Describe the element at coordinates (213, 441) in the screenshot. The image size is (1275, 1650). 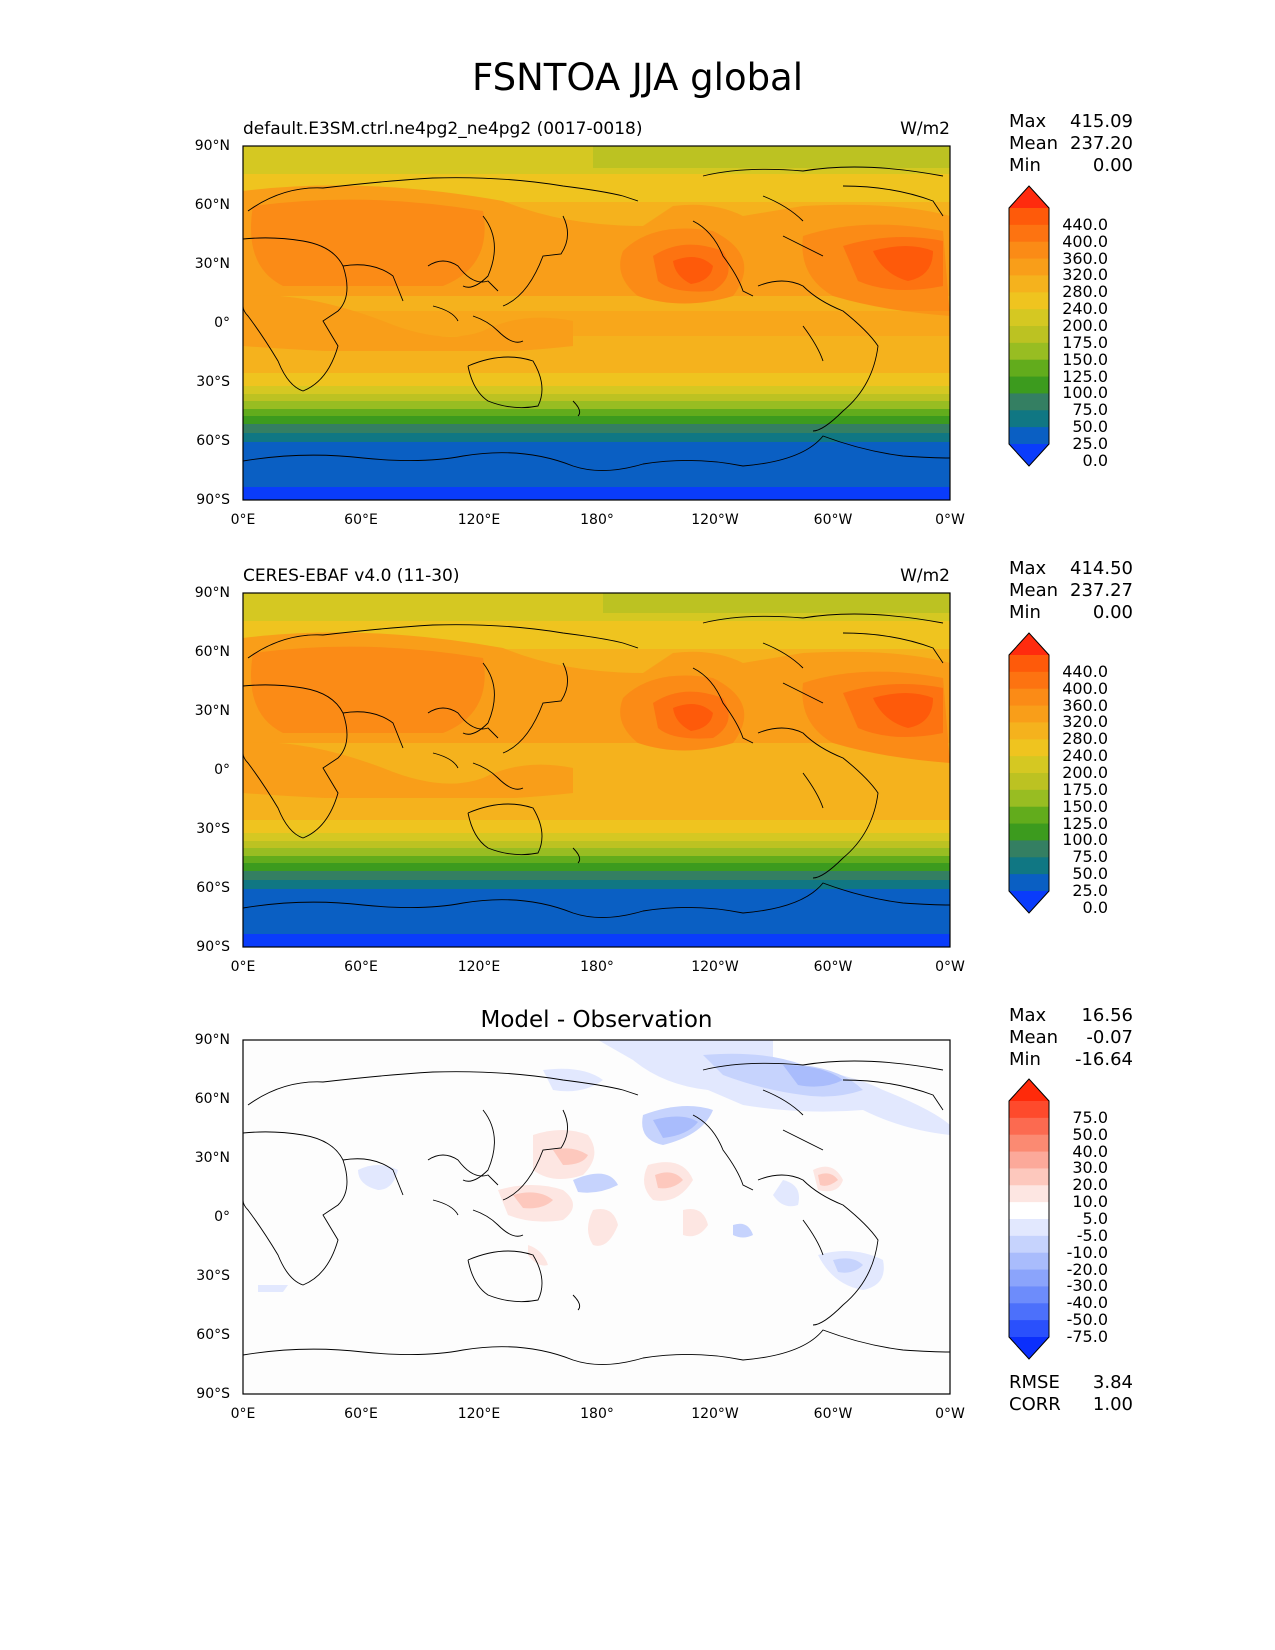
I see `panel-1-lat-tick: 60°S` at that location.